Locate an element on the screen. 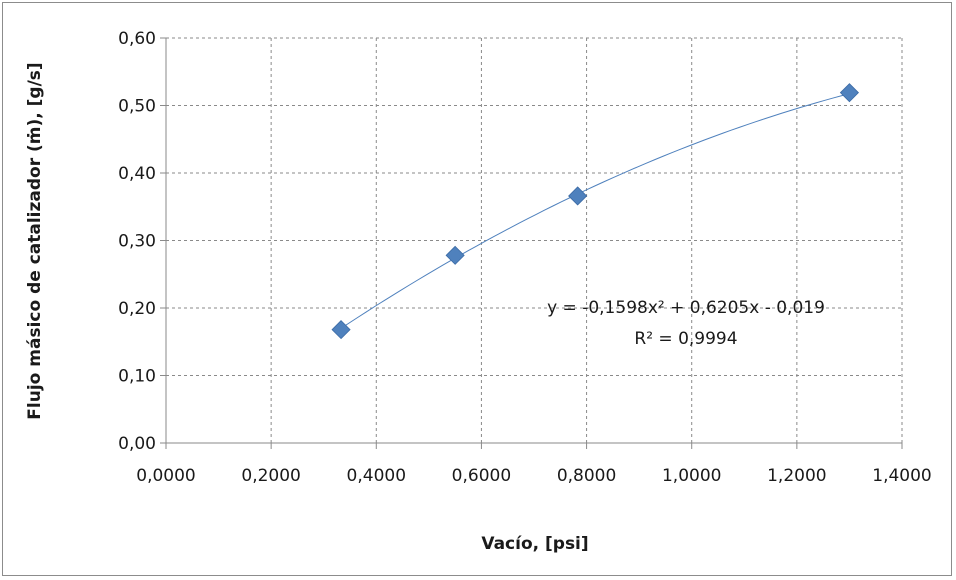 The image size is (956, 580). r-squared-label: R² = 0,9994 is located at coordinates (685, 339).